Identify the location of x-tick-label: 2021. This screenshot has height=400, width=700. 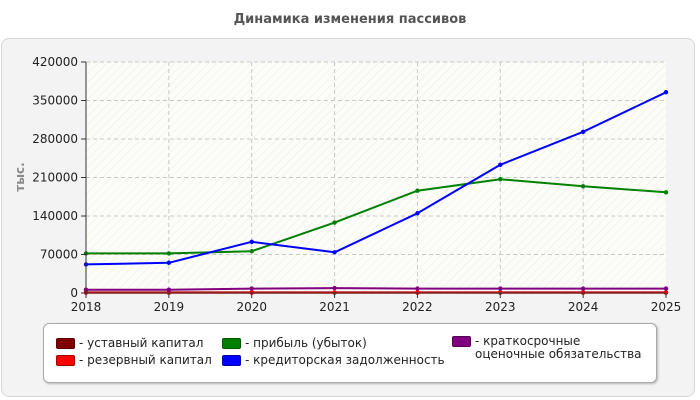
(334, 307).